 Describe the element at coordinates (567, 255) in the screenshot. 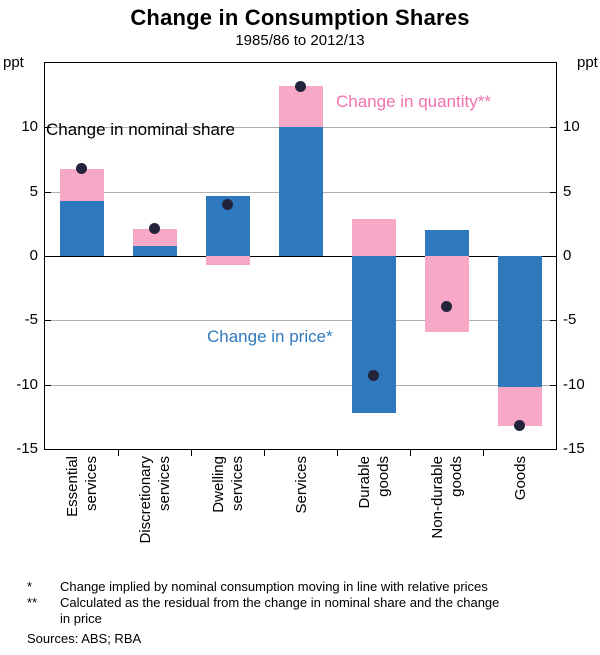

I see `y-axis-label-right: 0` at that location.